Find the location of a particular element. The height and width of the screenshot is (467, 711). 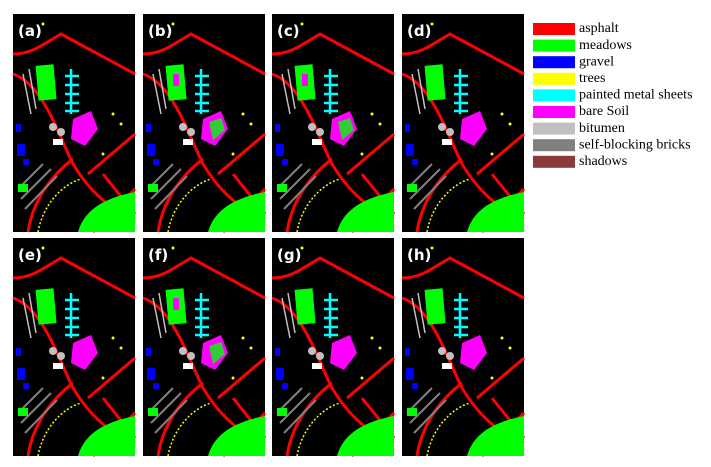

map-panel: (e) is located at coordinates (74, 347).